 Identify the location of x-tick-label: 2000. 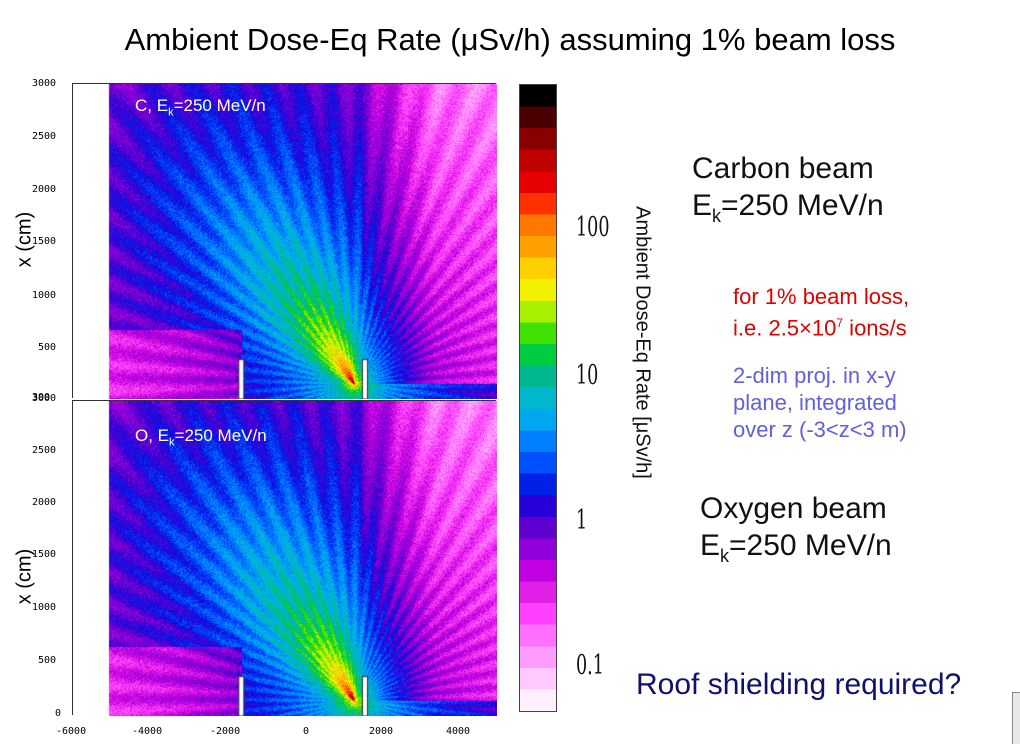
(381, 731).